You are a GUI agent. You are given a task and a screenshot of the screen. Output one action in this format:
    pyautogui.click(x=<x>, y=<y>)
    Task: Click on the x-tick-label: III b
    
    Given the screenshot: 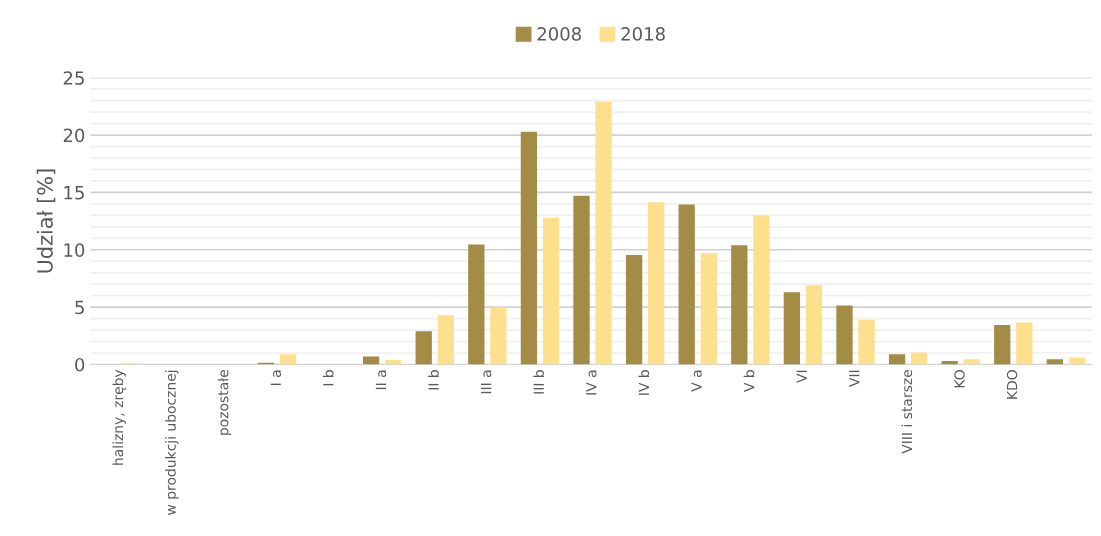 What is the action you would take?
    pyautogui.click(x=538, y=382)
    